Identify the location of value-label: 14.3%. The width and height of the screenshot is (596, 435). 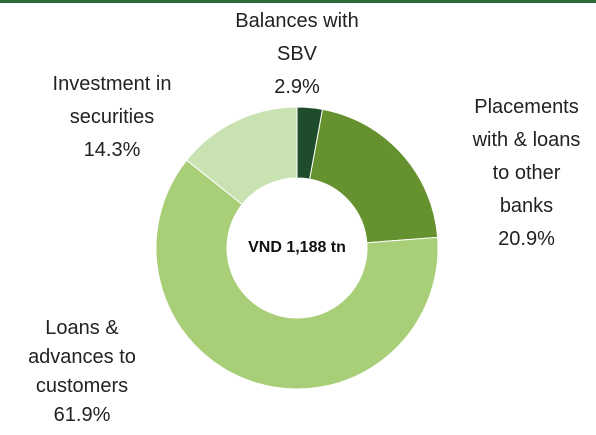
(112, 150).